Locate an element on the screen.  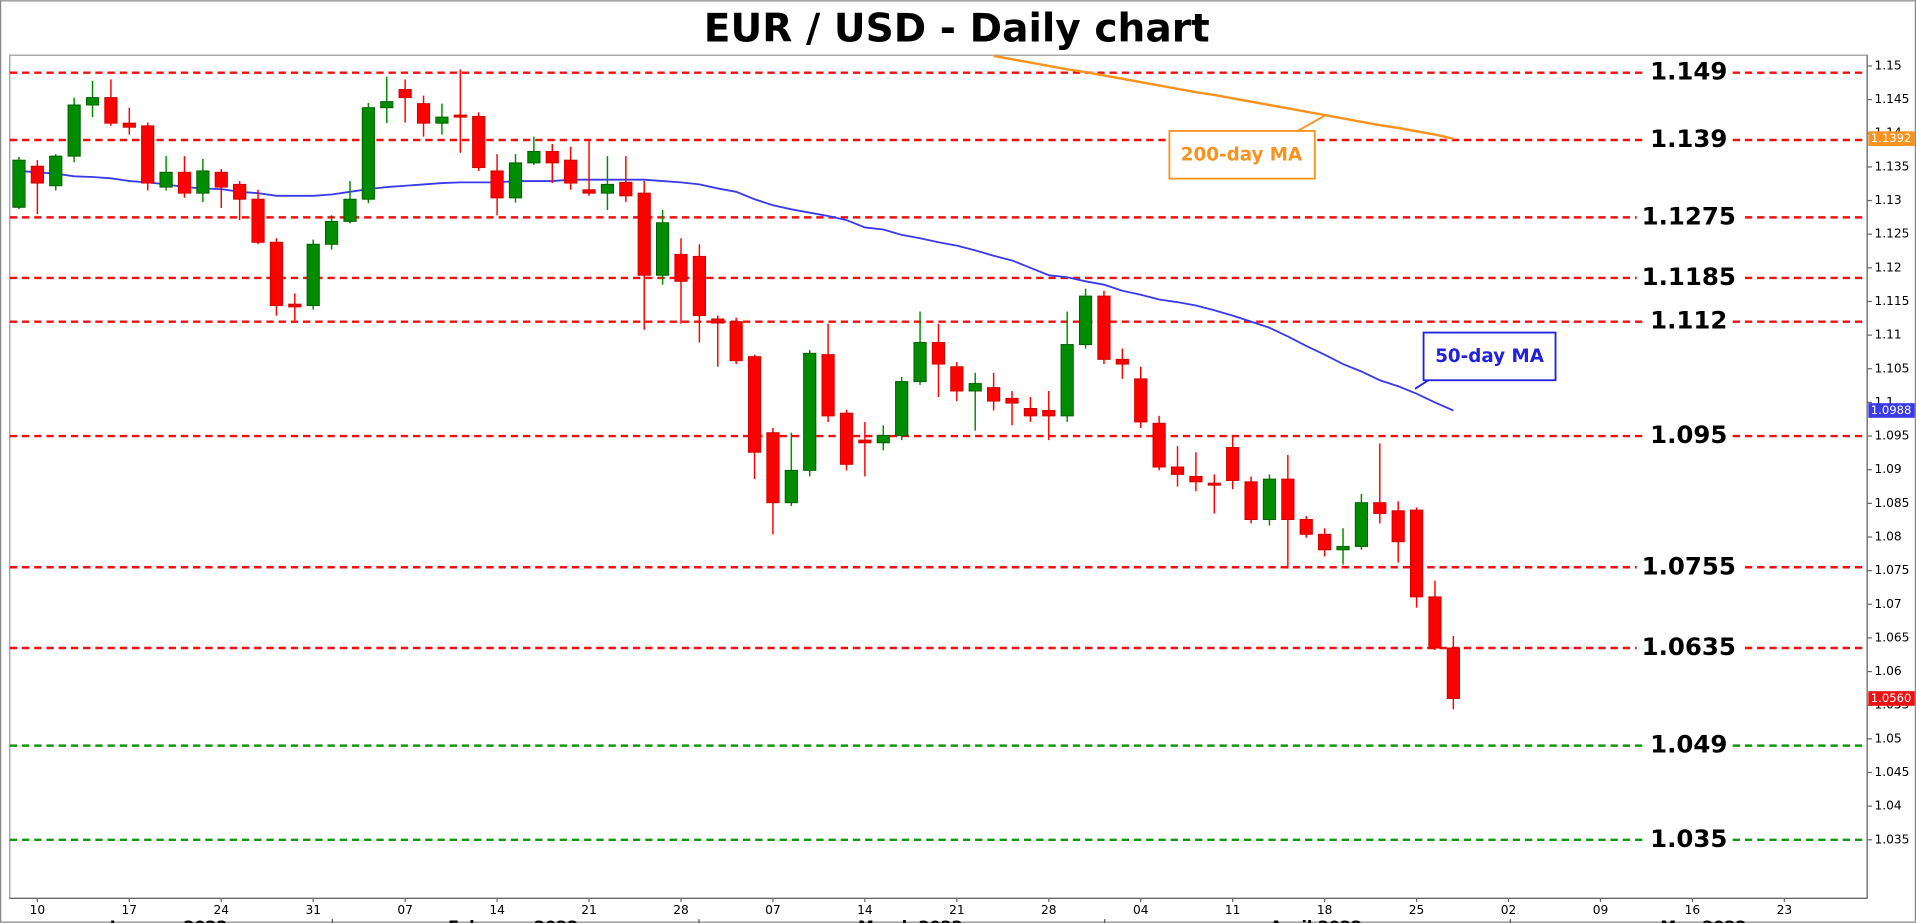
y-tick-label: 1.05 is located at coordinates (1887, 738).